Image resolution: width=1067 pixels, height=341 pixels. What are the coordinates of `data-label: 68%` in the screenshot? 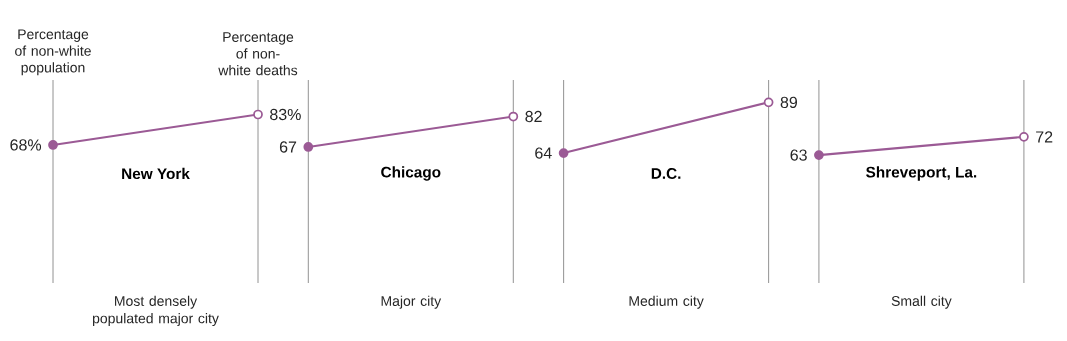 It's located at (26, 145).